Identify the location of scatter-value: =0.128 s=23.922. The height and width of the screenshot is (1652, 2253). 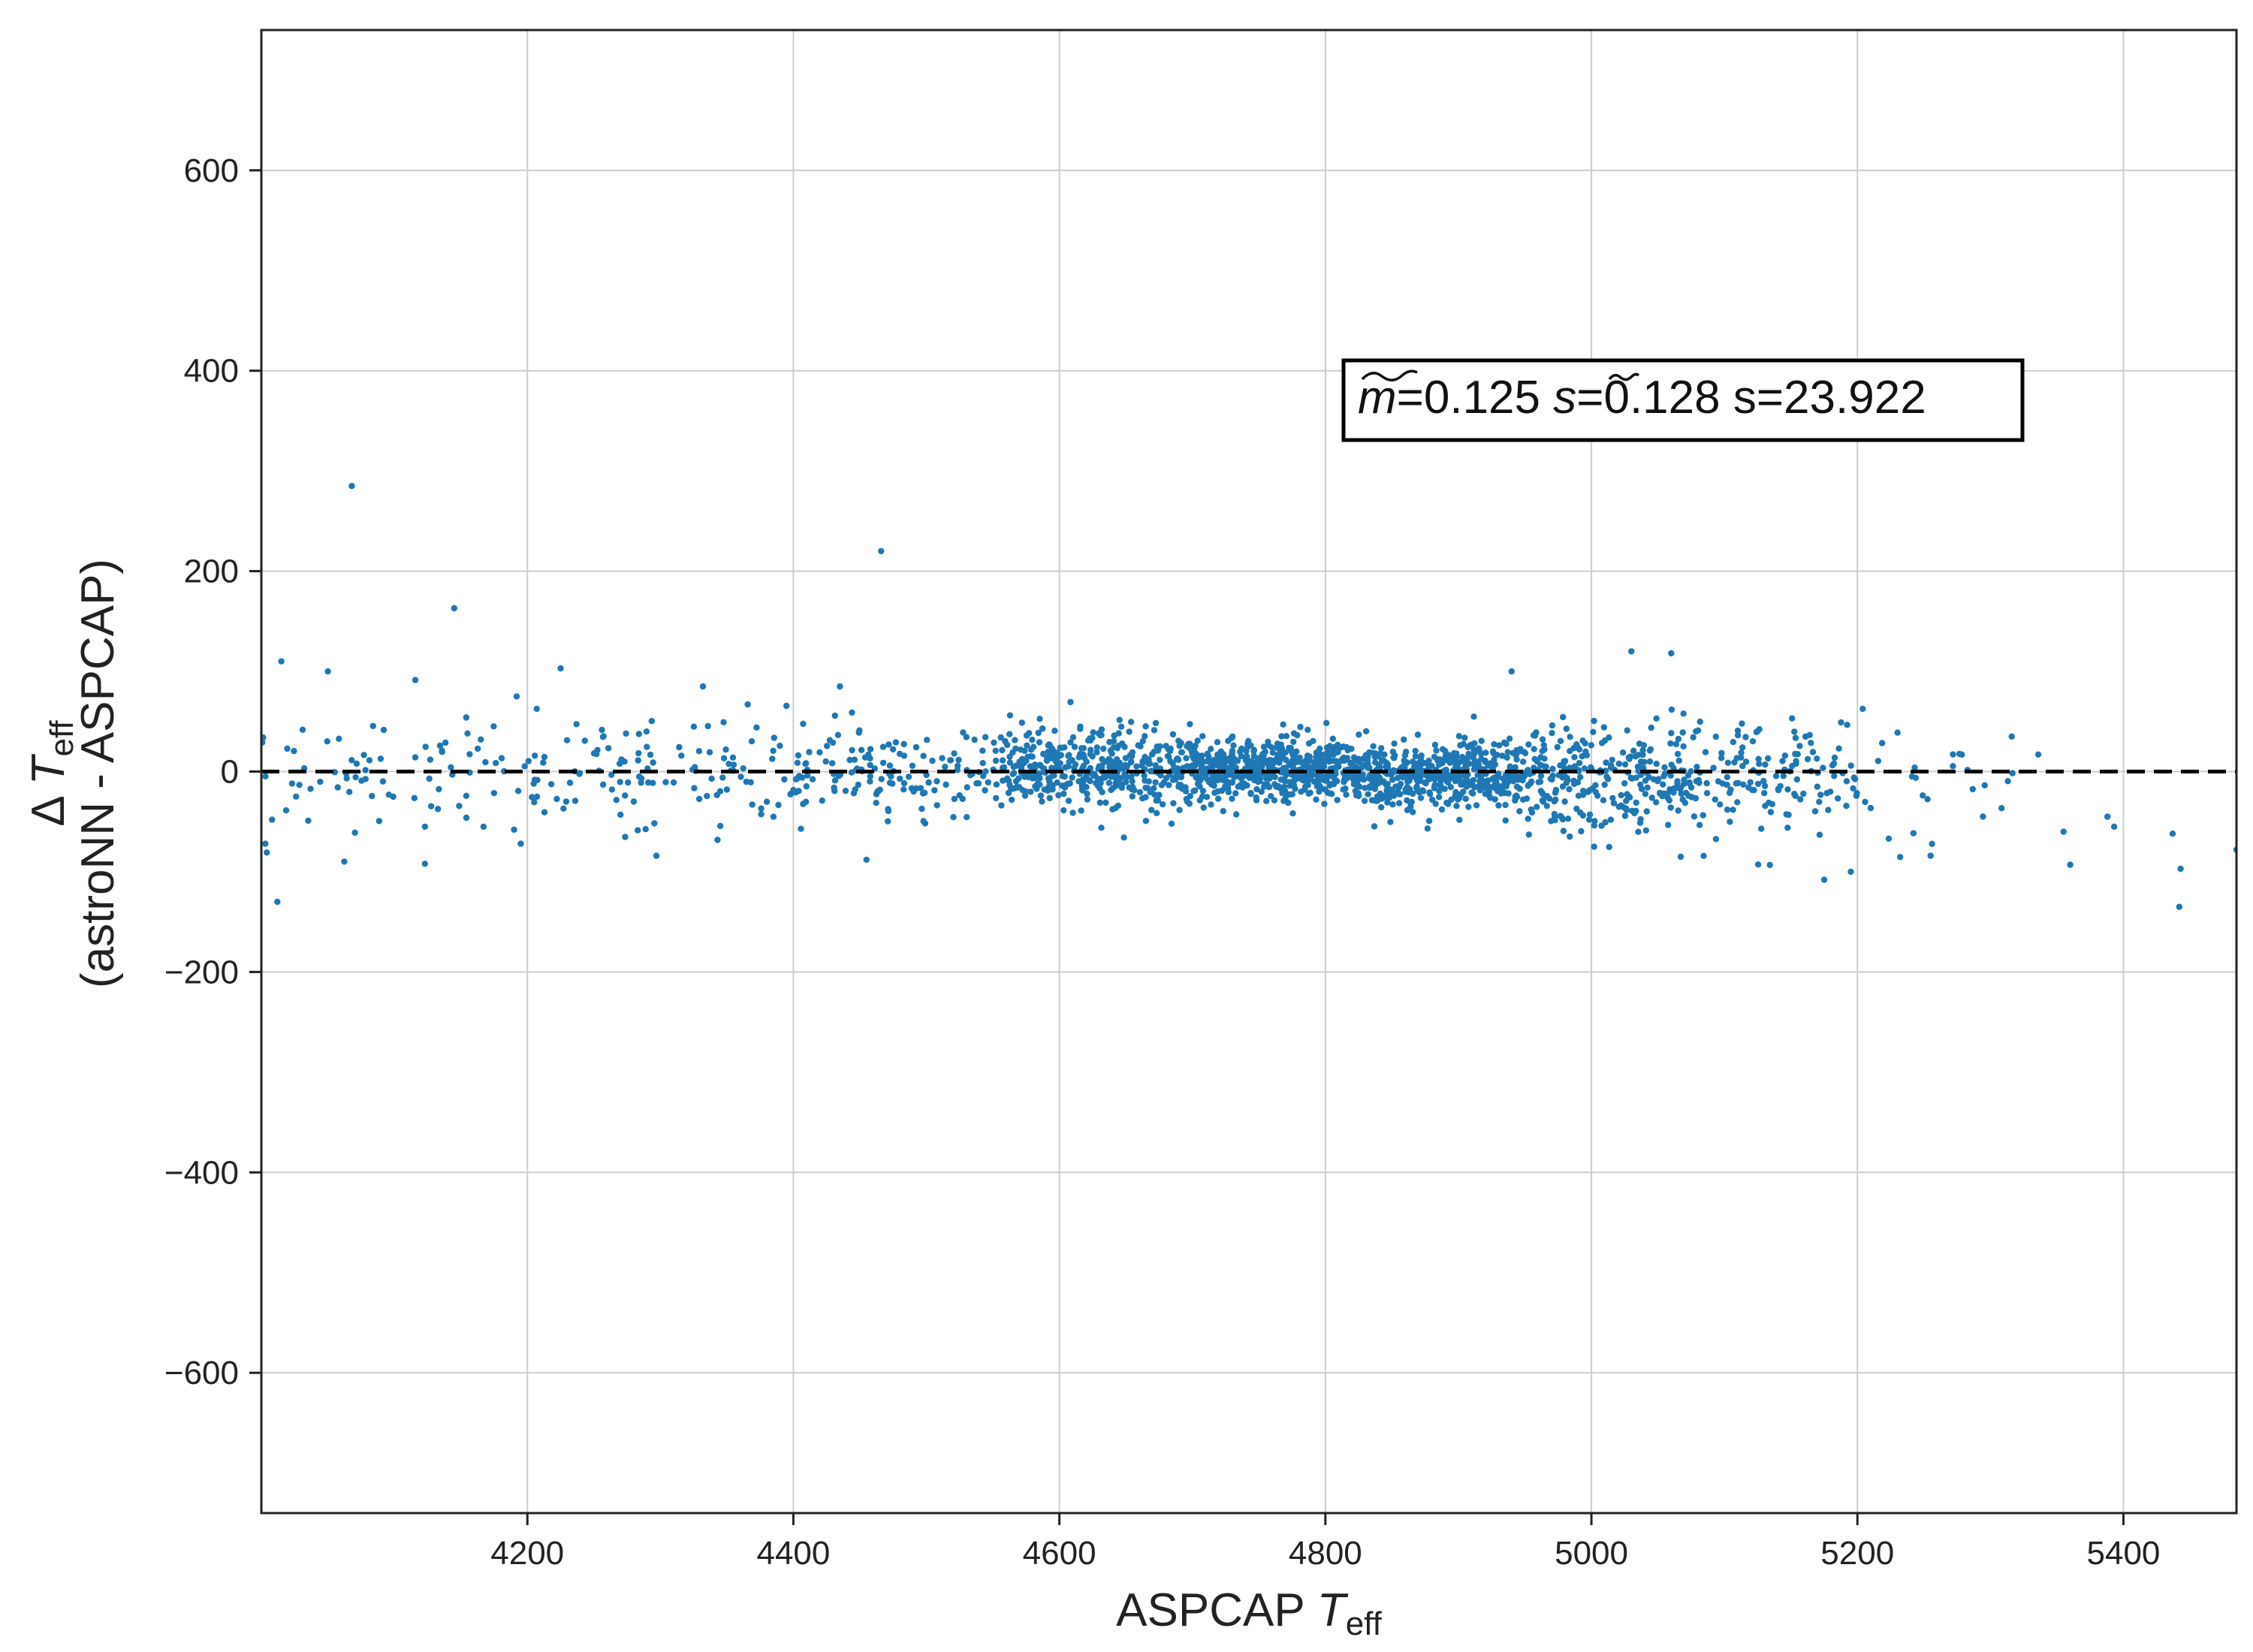
(1751, 398).